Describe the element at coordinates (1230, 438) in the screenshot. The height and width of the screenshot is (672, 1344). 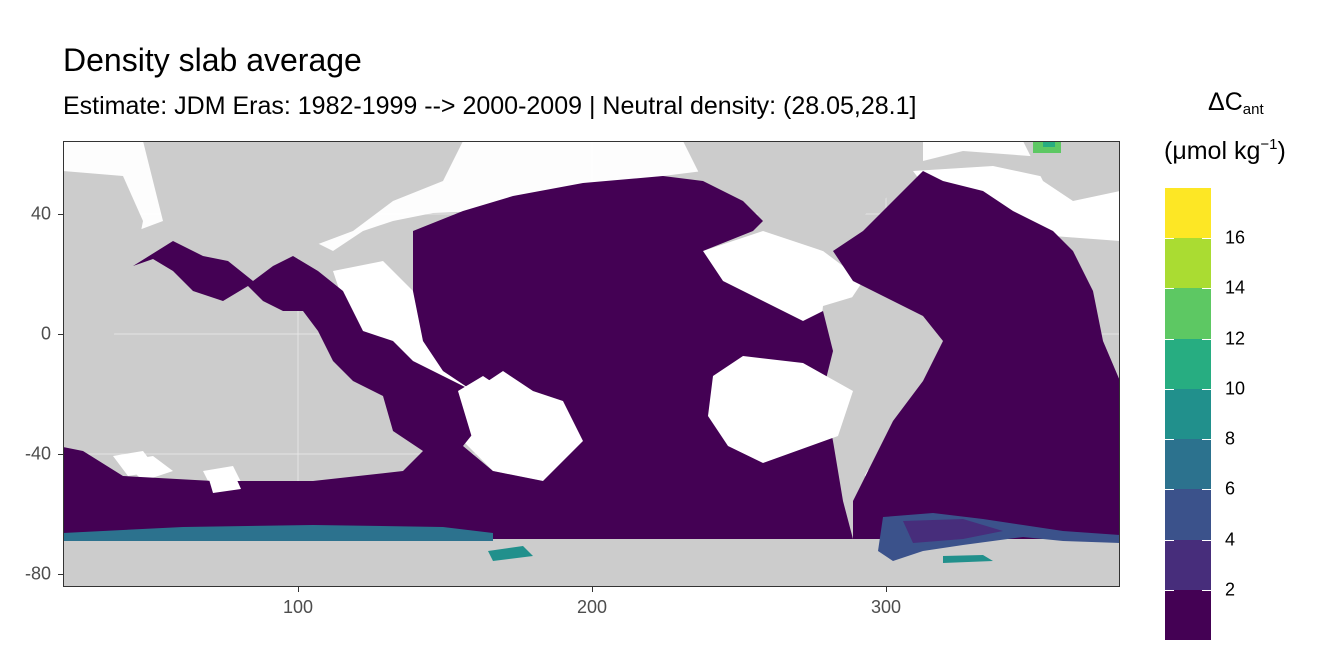
I see `legend-break-label: 8` at that location.